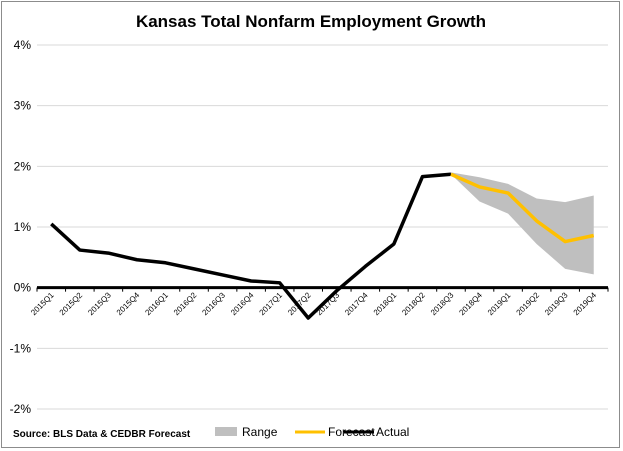 Image resolution: width=623 pixels, height=451 pixels. I want to click on range-band, so click(522, 223).